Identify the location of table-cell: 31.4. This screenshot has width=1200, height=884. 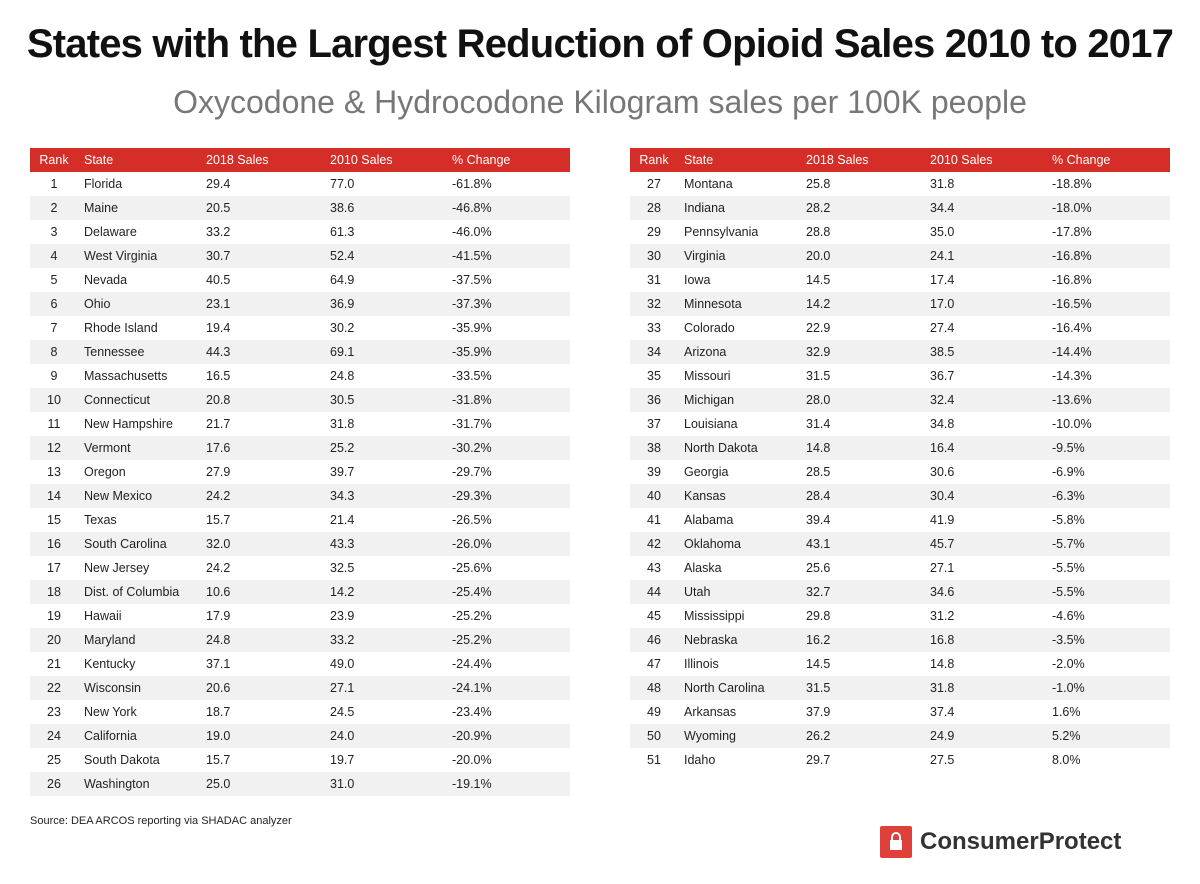
(818, 424).